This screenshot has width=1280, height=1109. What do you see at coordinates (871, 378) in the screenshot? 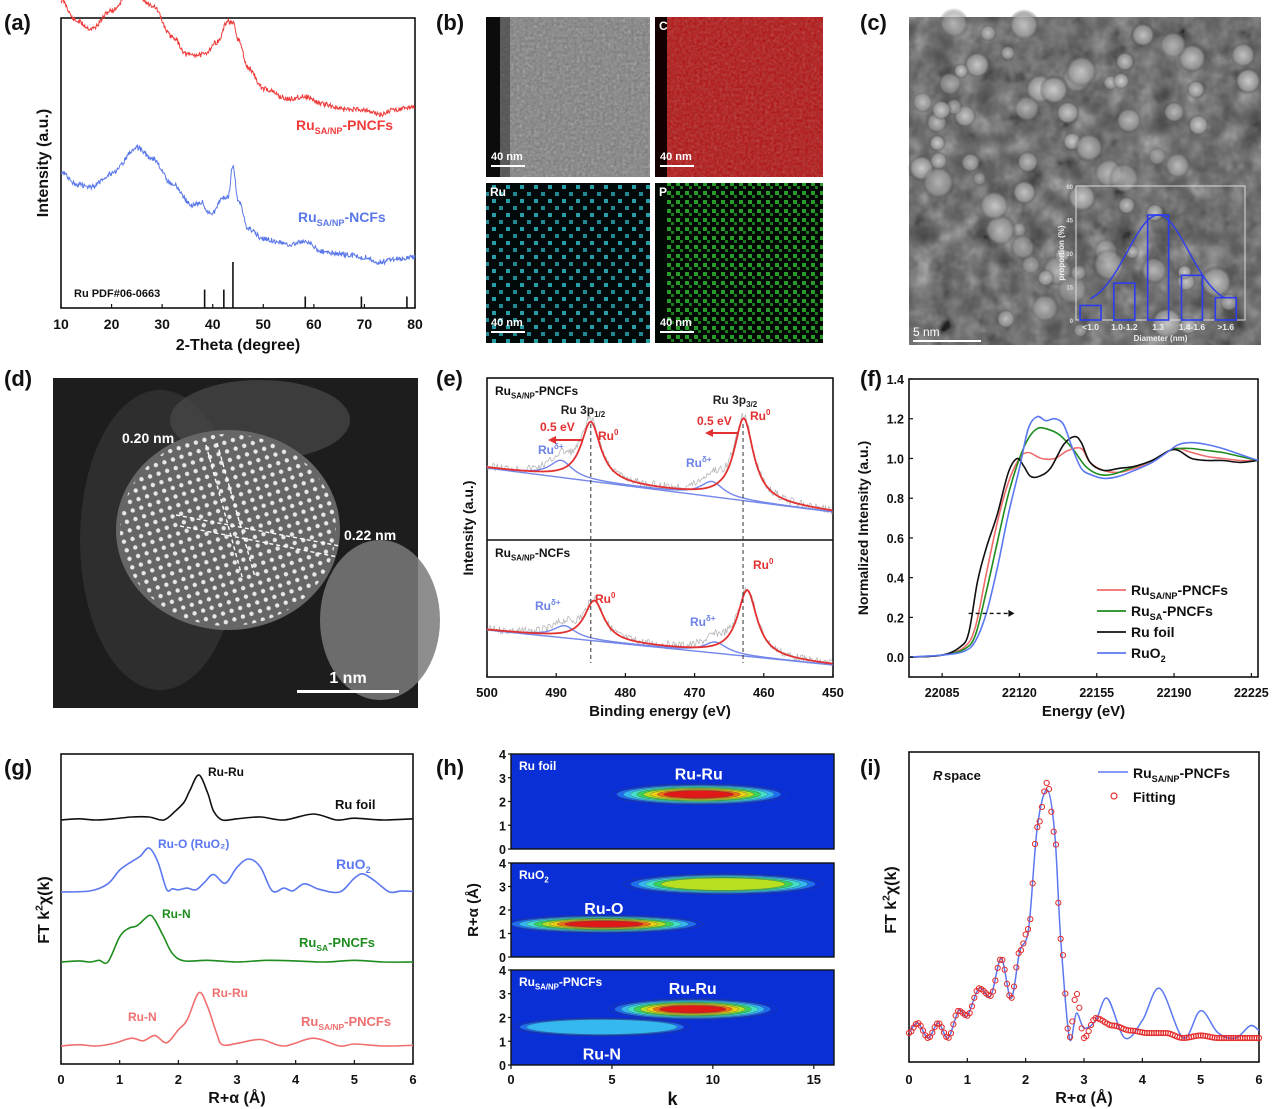
I see `panel-label-f: (f)` at bounding box center [871, 378].